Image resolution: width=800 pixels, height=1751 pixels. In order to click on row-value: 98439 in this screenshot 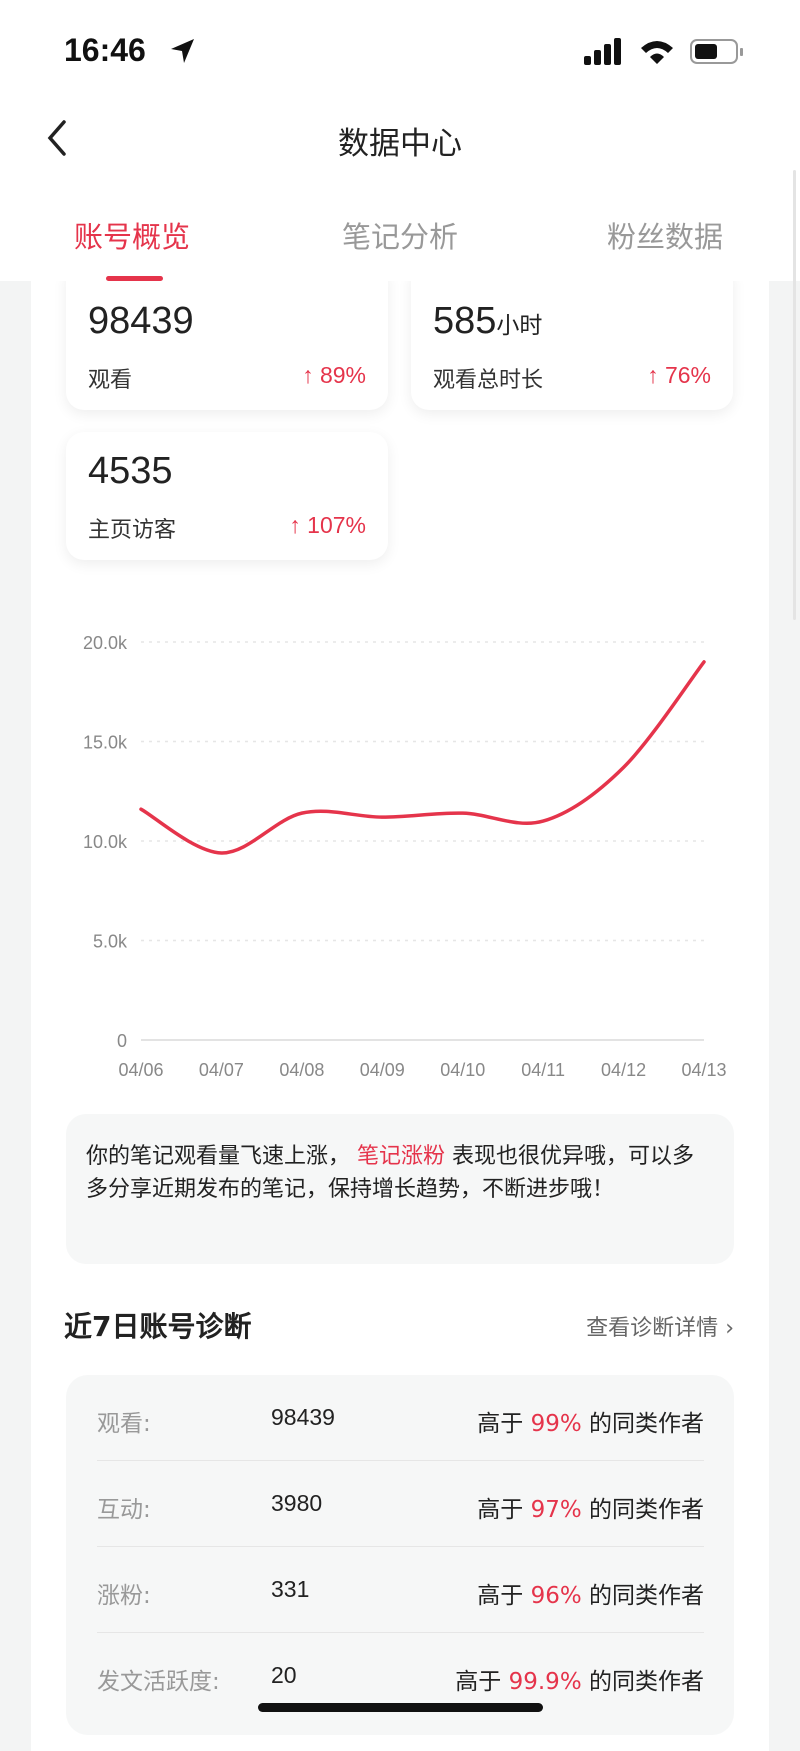, I will do `click(303, 1417)`.